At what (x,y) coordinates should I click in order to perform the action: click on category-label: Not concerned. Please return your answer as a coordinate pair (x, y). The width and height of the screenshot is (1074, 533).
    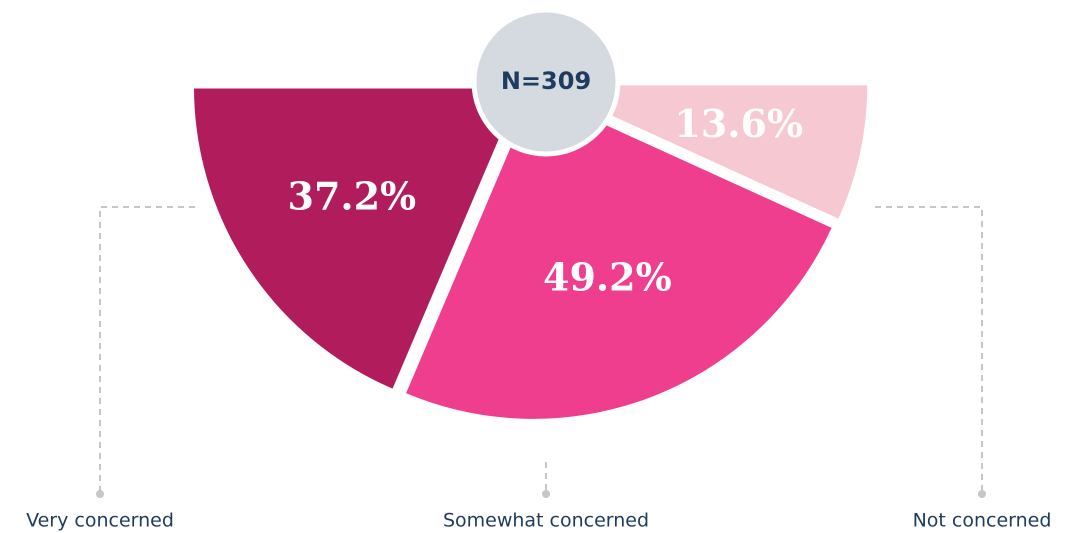
    Looking at the image, I should click on (982, 521).